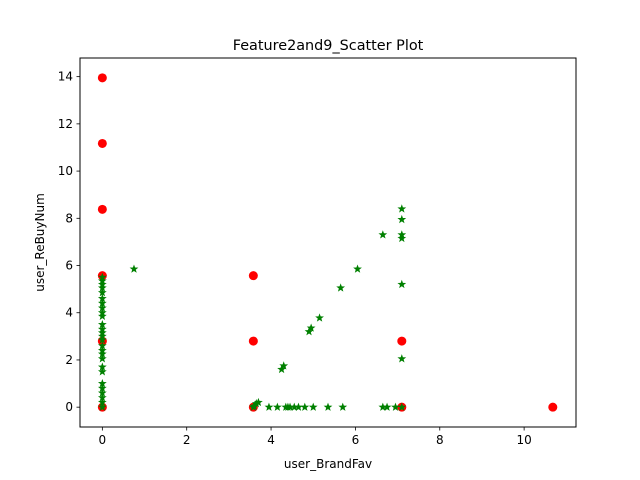 The width and height of the screenshot is (640, 480). What do you see at coordinates (69, 360) in the screenshot?
I see `y-tick-label: 2` at bounding box center [69, 360].